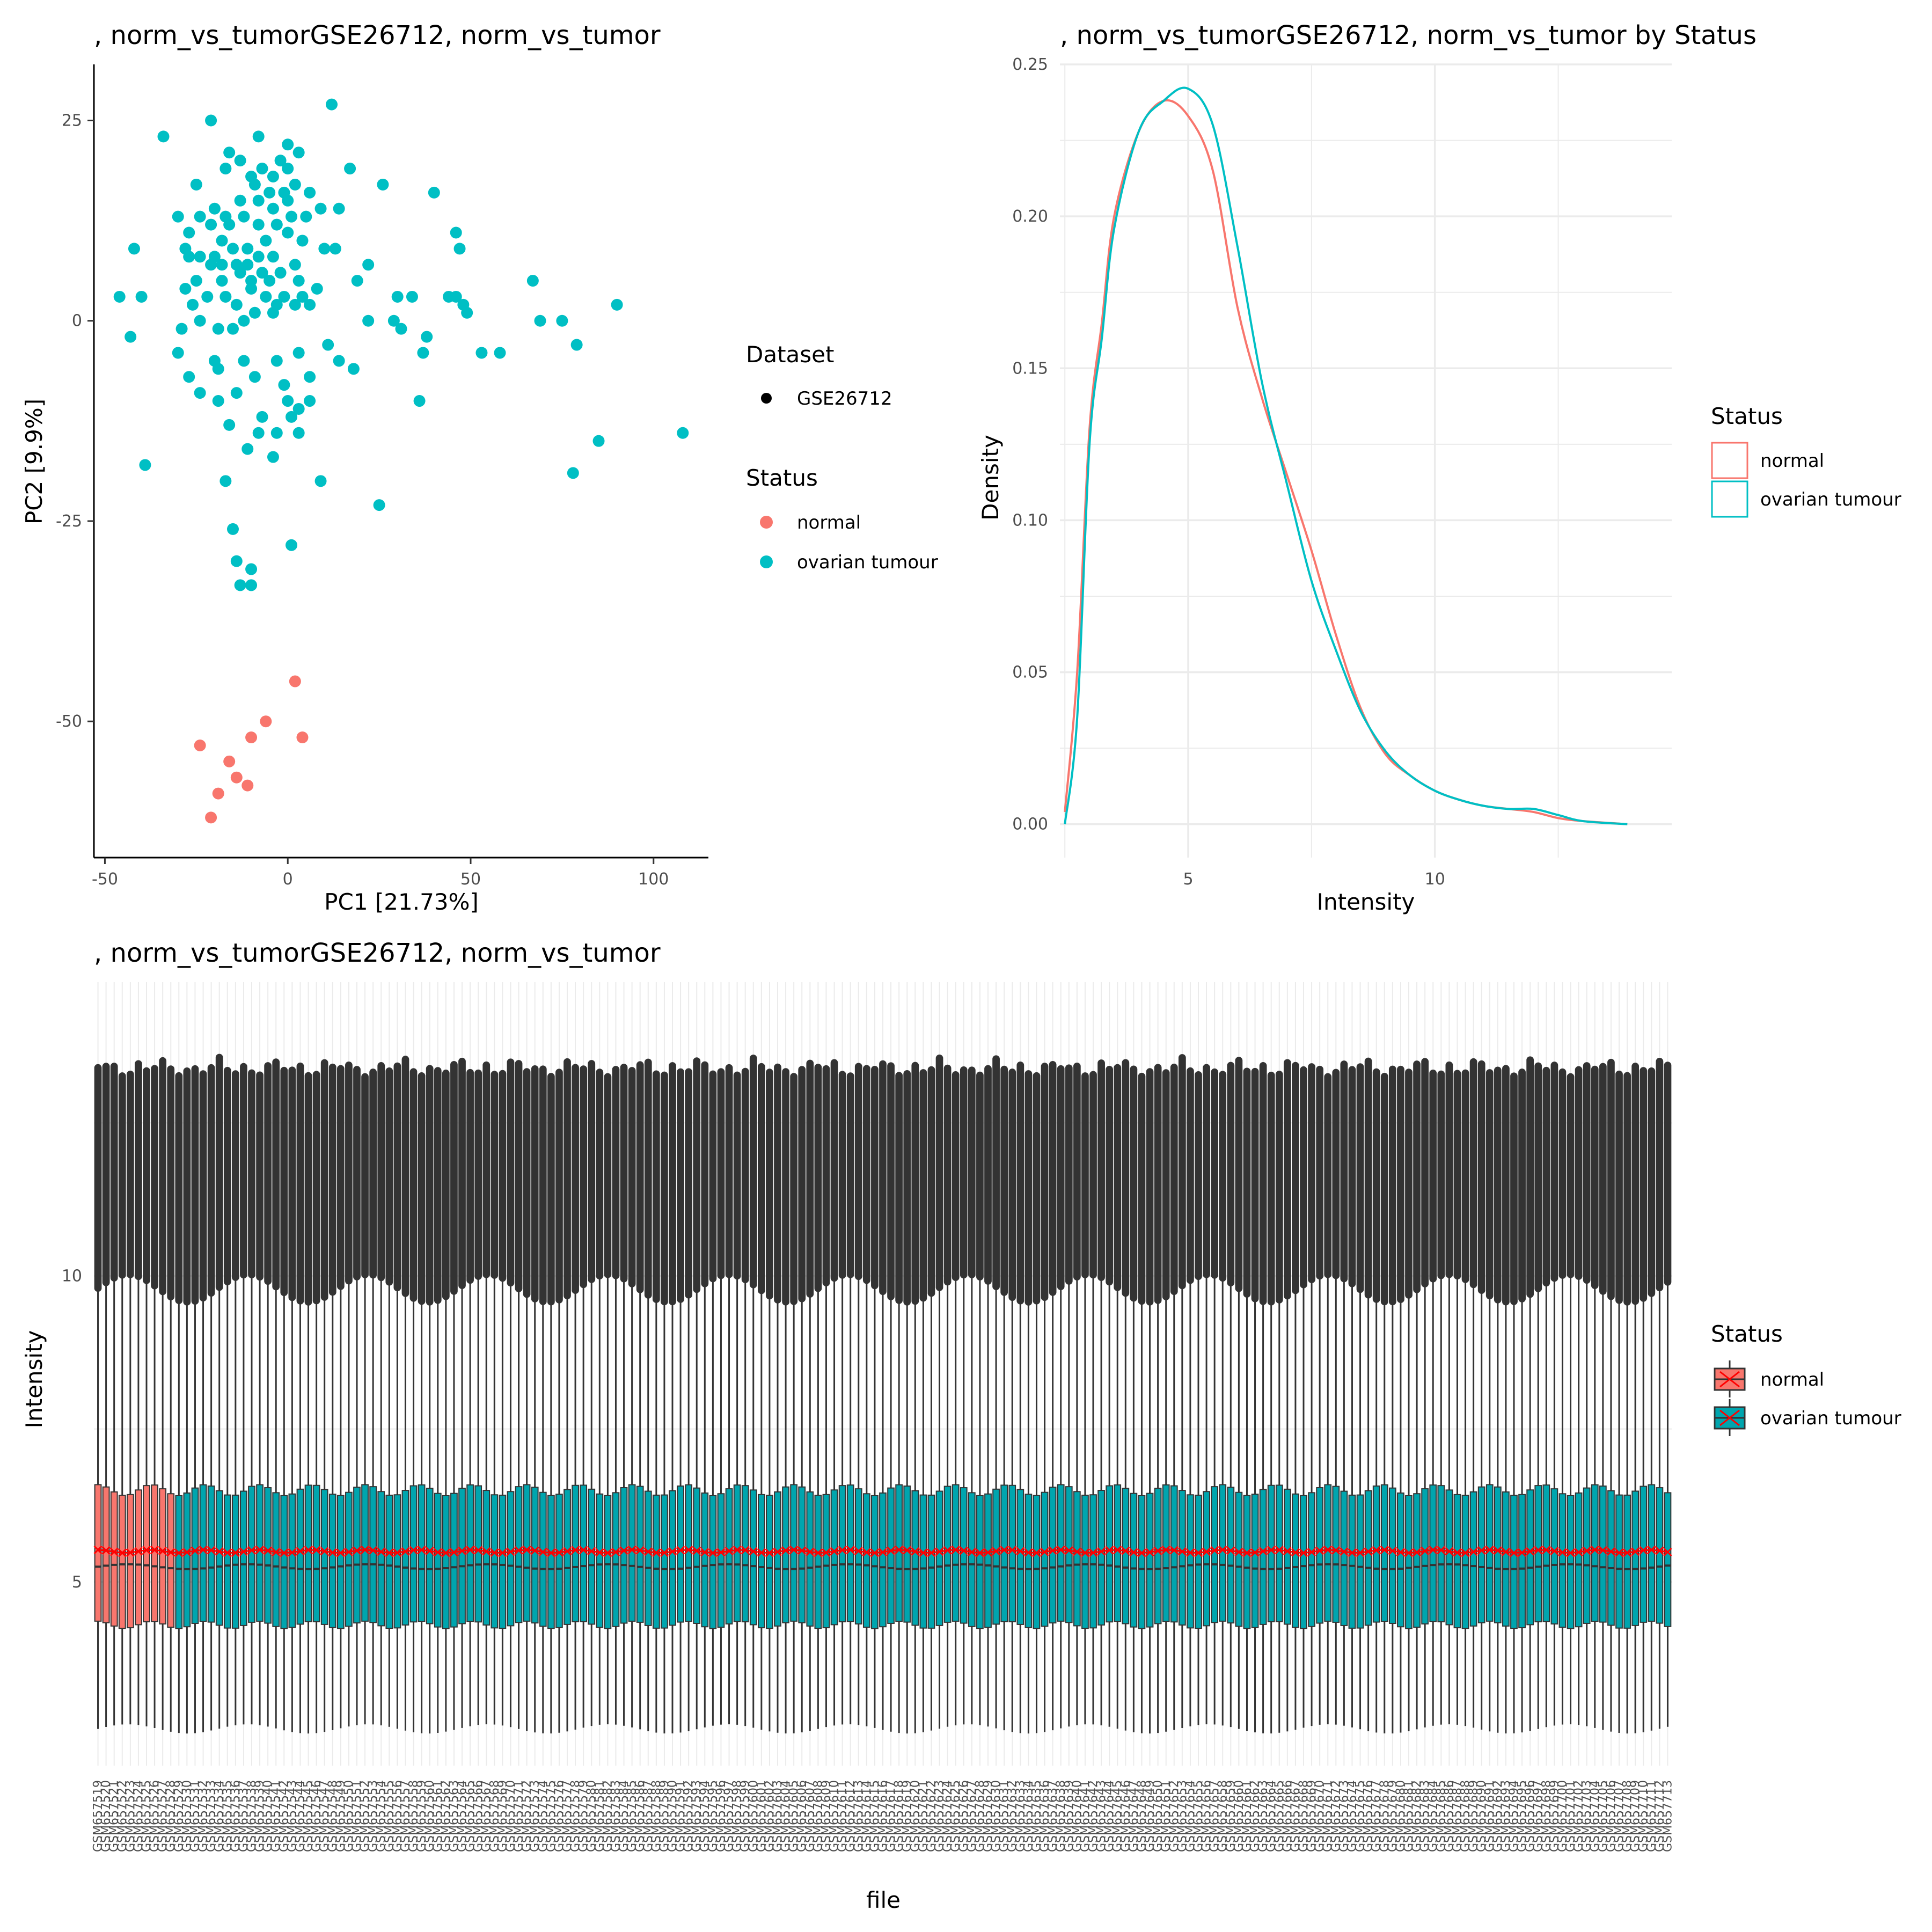  I want to click on box-x-tick-label: GSM657672, so click(1336, 1816).